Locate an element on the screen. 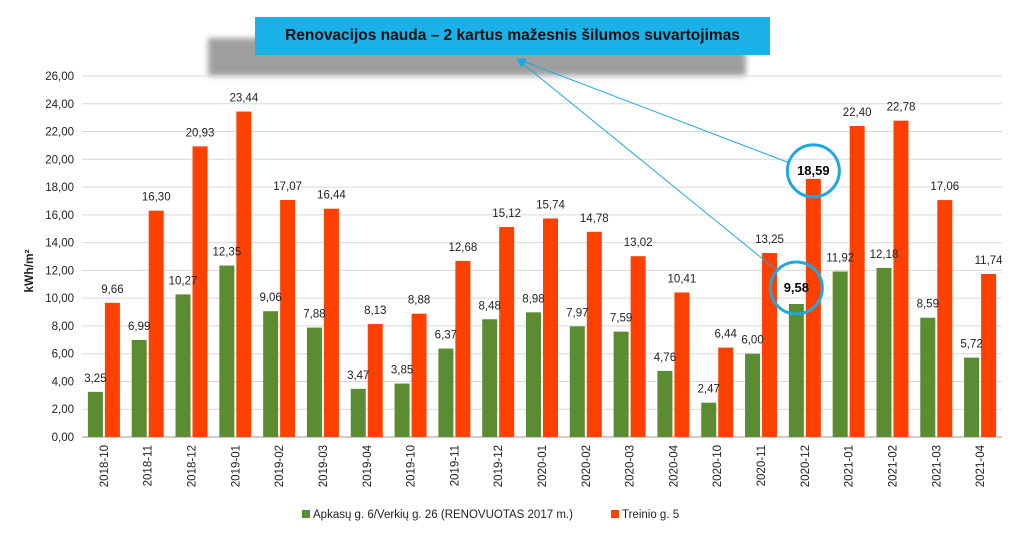 The width and height of the screenshot is (1024, 539). y-tick-label: 24,00 is located at coordinates (59, 105).